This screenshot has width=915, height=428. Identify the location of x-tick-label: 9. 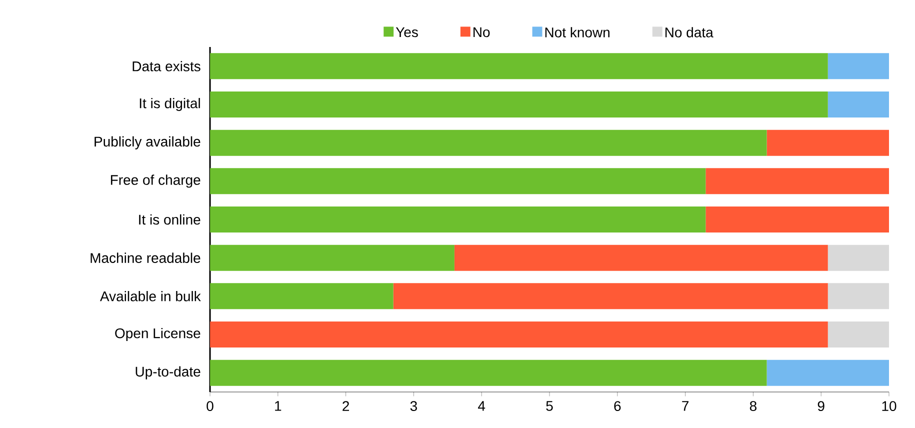
(821, 406).